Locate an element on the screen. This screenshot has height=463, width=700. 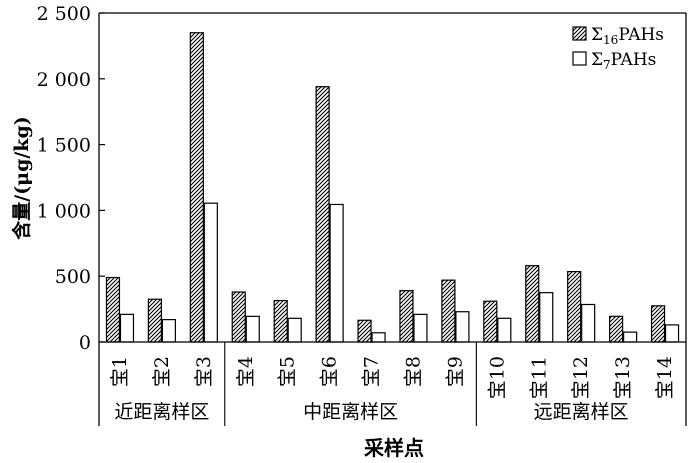
y-axis-label: 含量/(μg/kg) is located at coordinates (21, 178).